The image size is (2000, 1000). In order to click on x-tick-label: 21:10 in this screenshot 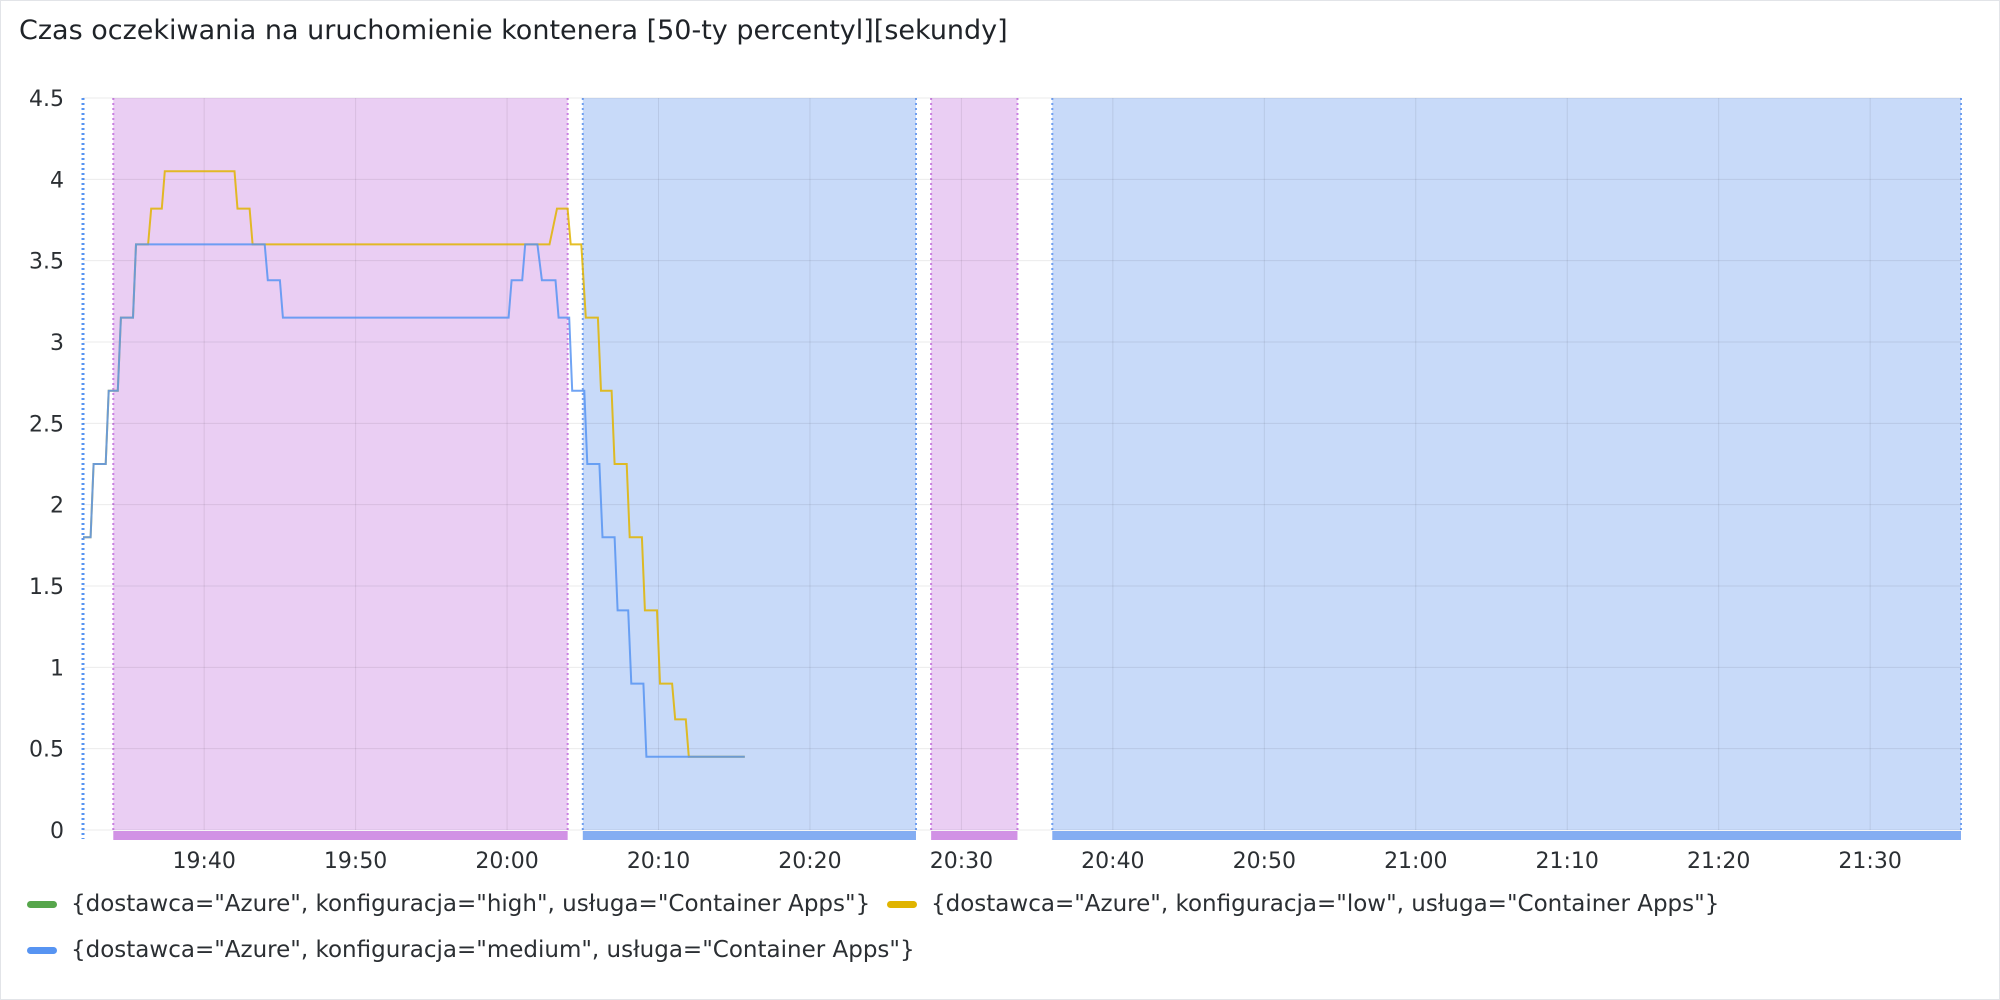, I will do `click(1567, 861)`.